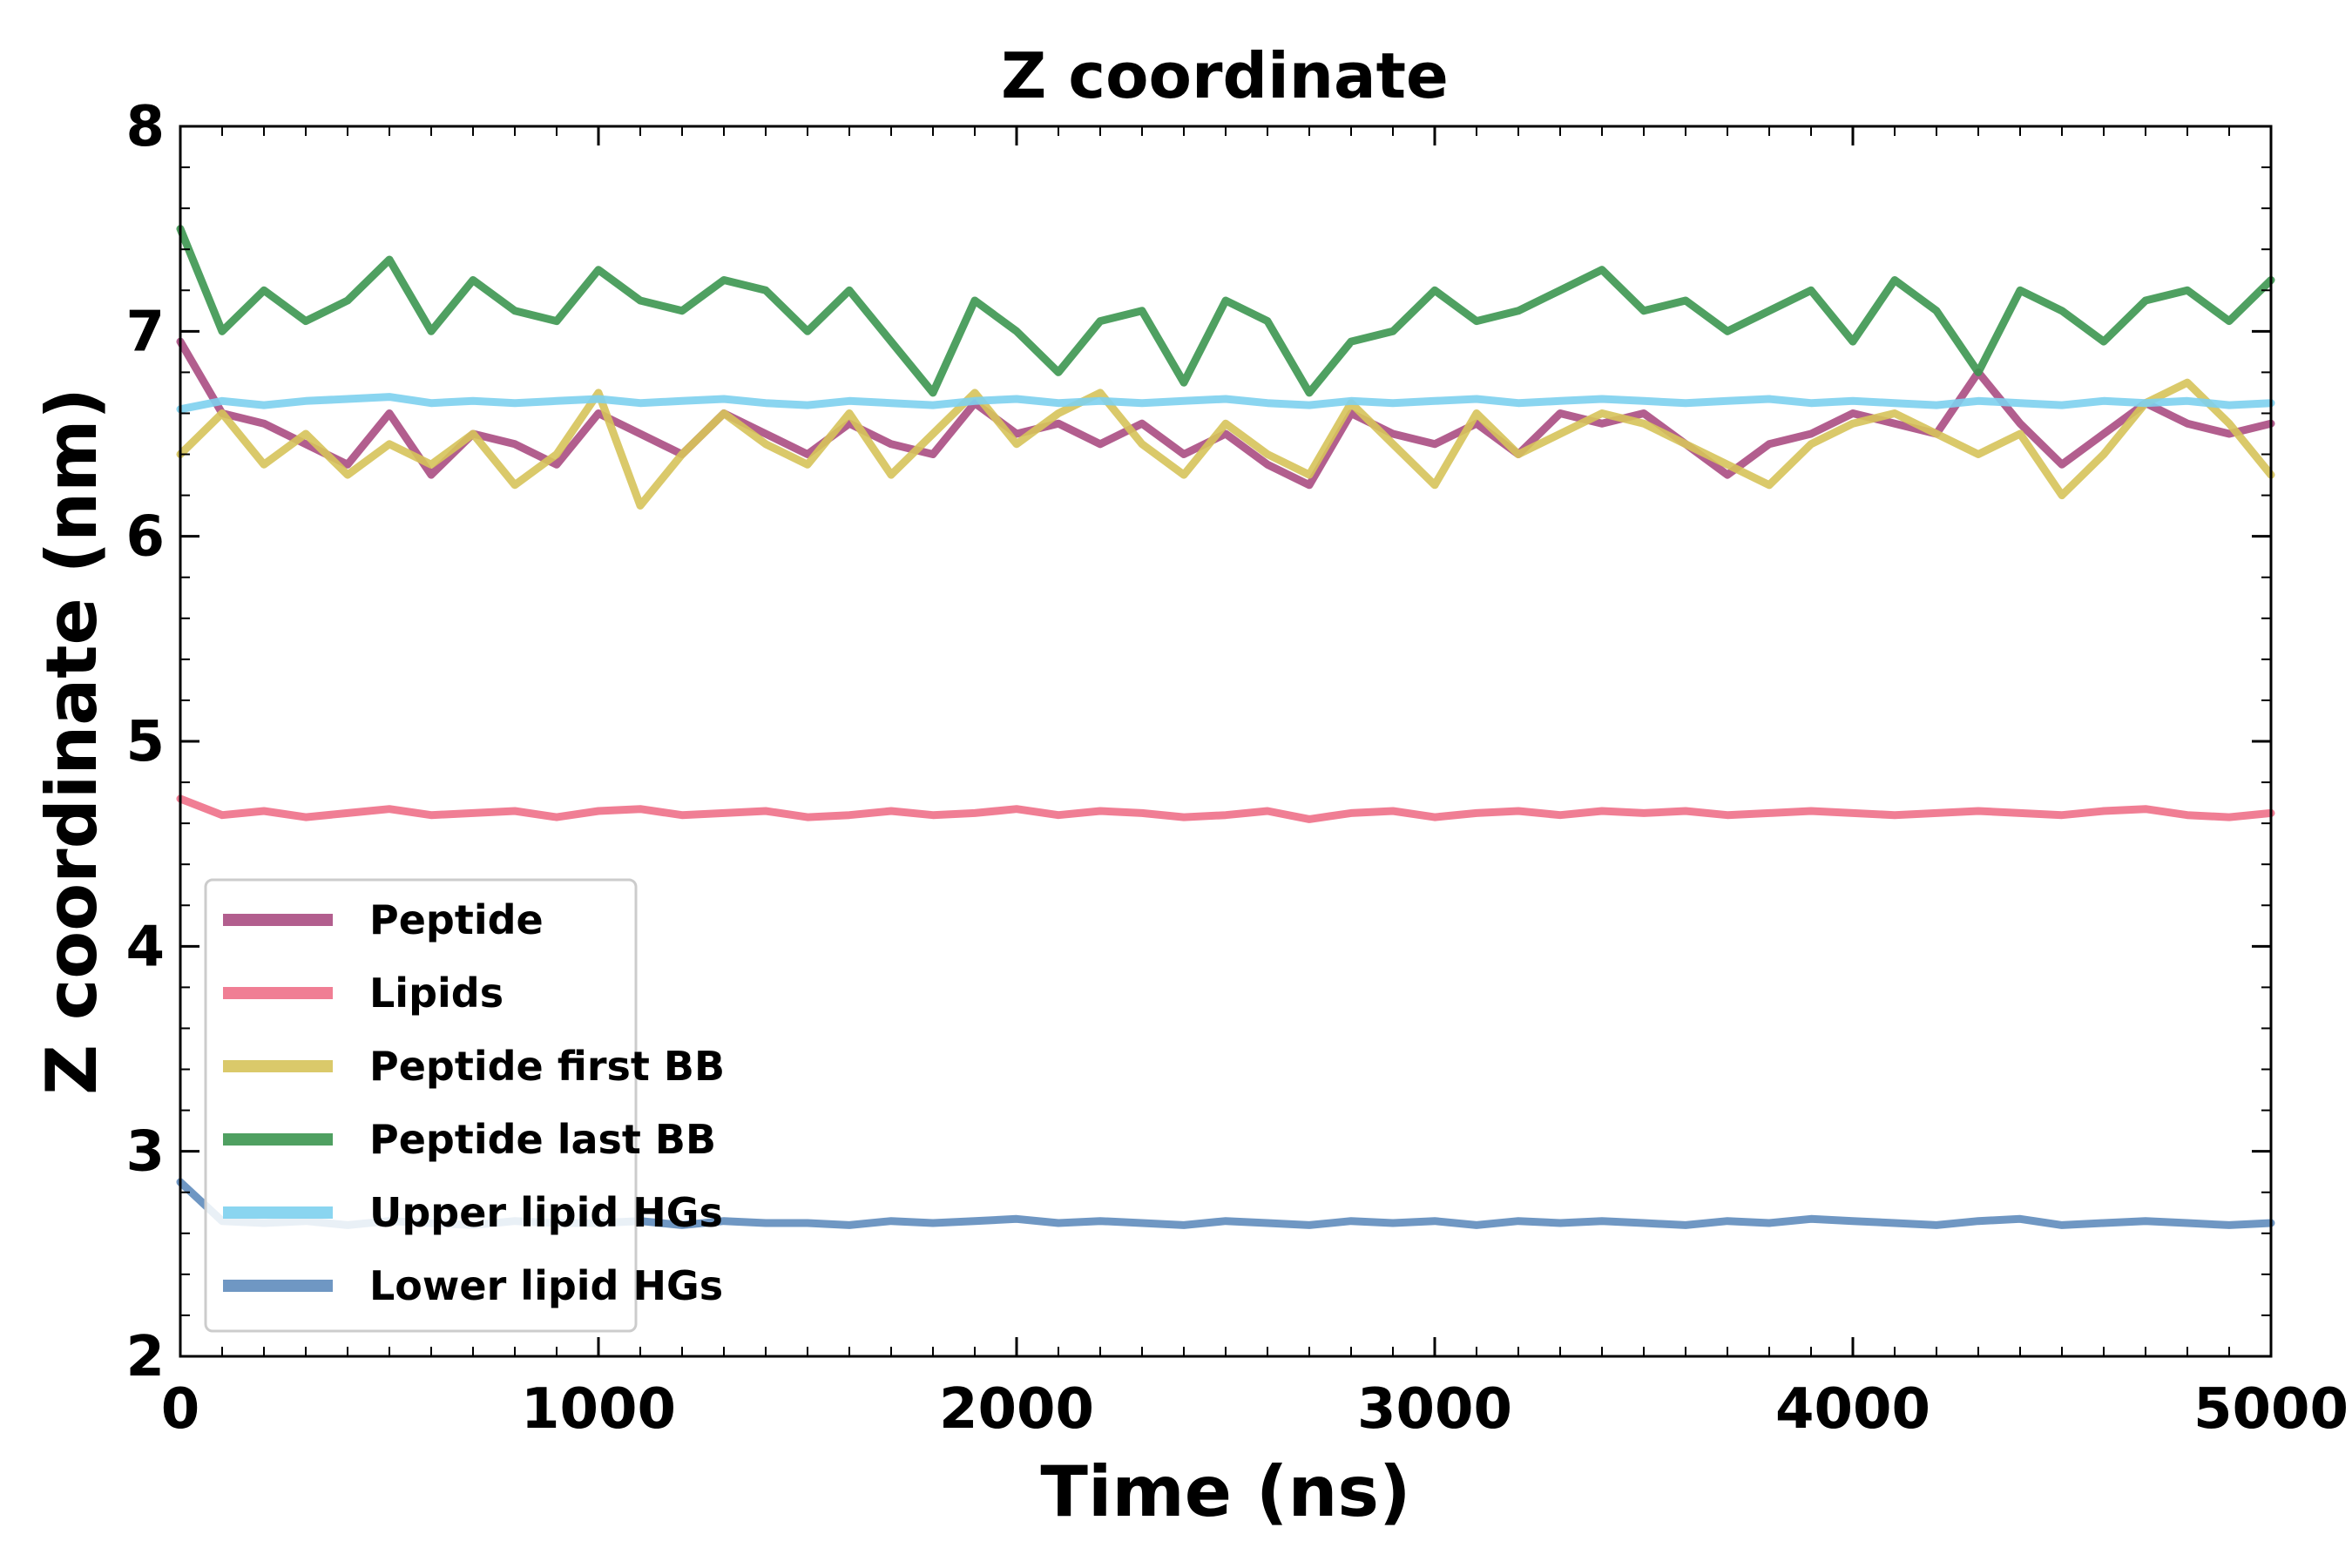  Describe the element at coordinates (145, 537) in the screenshot. I see `y-tick-label: 6` at that location.